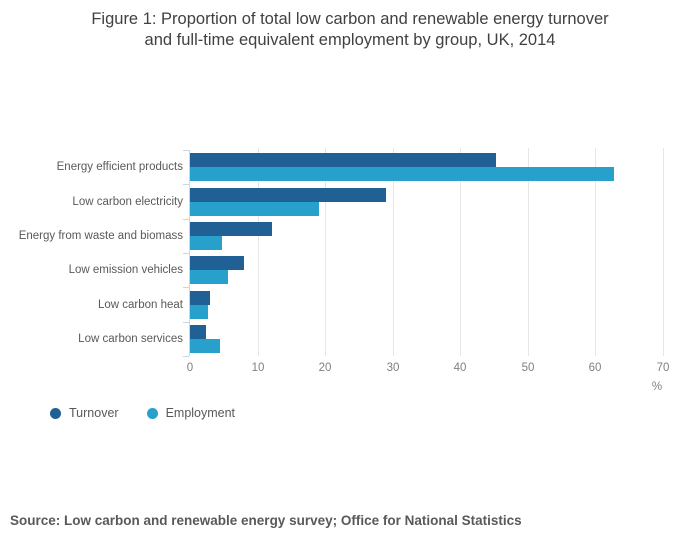 This screenshot has height=549, width=700. Describe the element at coordinates (657, 387) in the screenshot. I see `x-axis-unit-label: %` at that location.